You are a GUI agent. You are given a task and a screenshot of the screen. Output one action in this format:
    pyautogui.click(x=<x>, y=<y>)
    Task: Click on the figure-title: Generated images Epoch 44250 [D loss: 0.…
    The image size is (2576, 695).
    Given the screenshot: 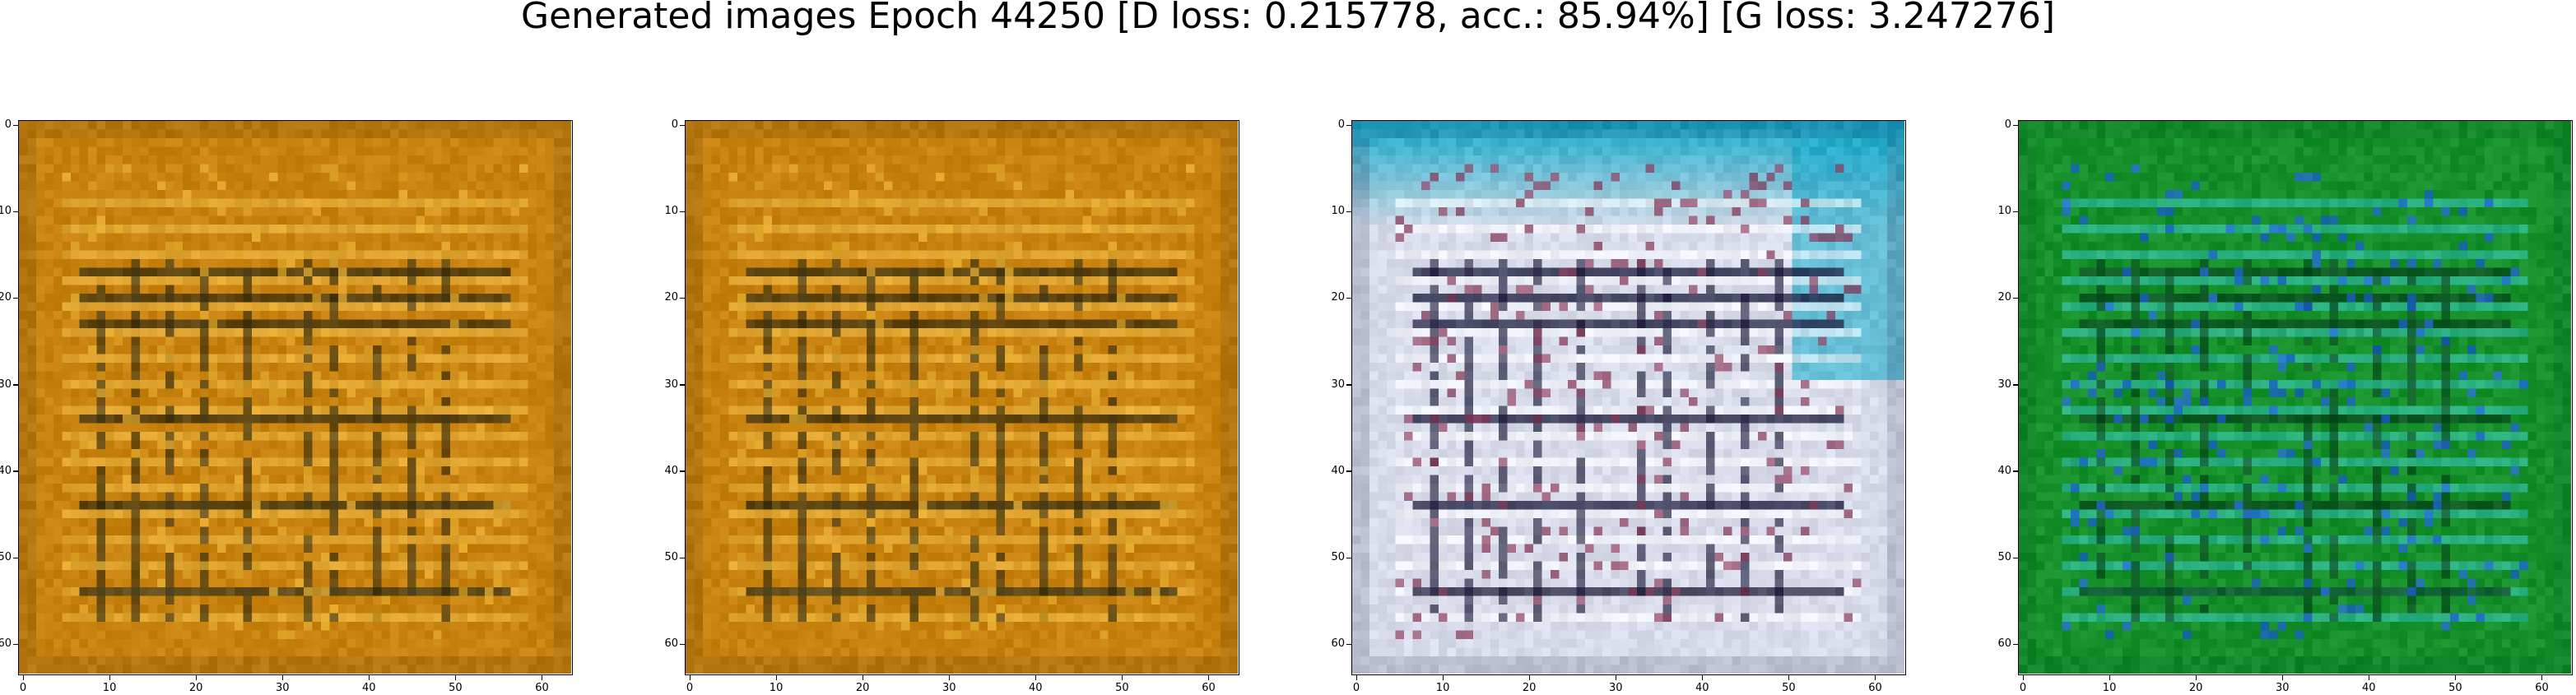 What is the action you would take?
    pyautogui.click(x=1288, y=18)
    